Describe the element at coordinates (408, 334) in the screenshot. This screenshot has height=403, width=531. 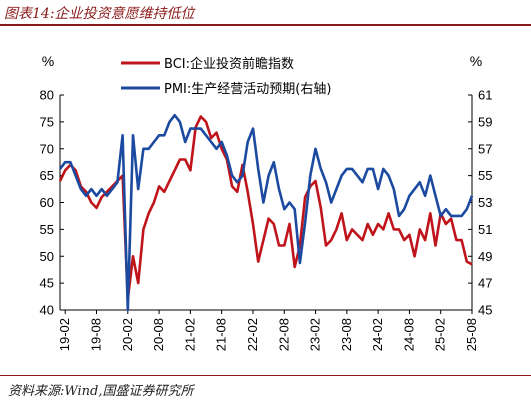
I see `x-tick-label: 24-08` at that location.